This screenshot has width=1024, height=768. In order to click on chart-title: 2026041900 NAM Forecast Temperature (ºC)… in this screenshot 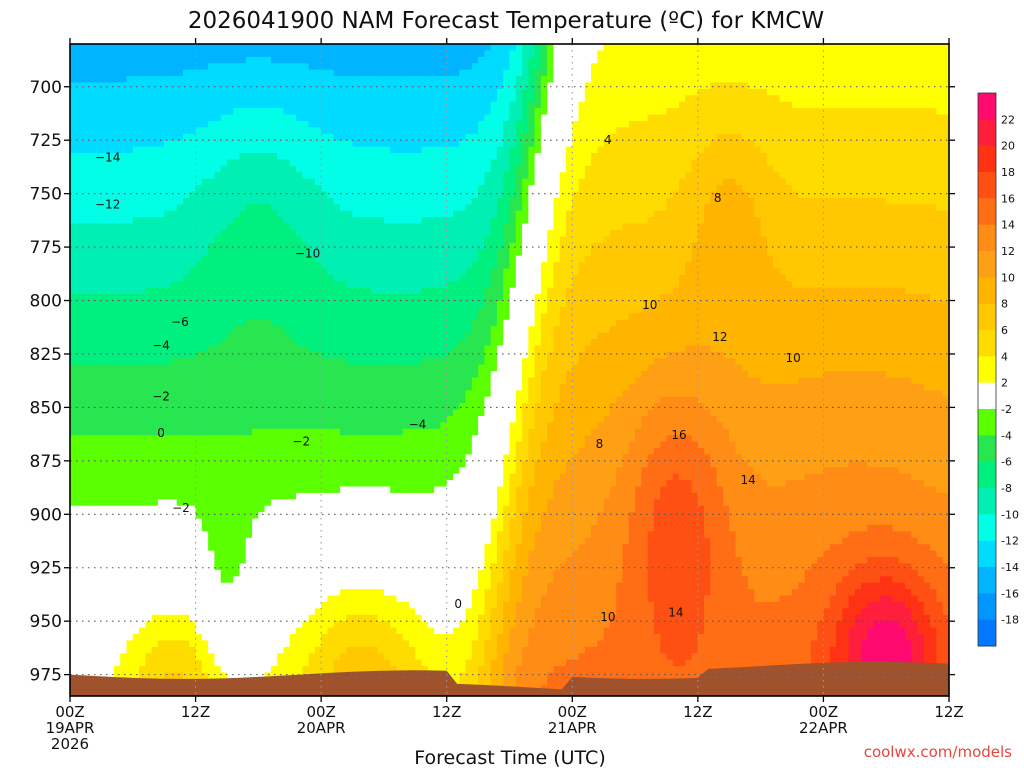, I will do `click(506, 21)`.